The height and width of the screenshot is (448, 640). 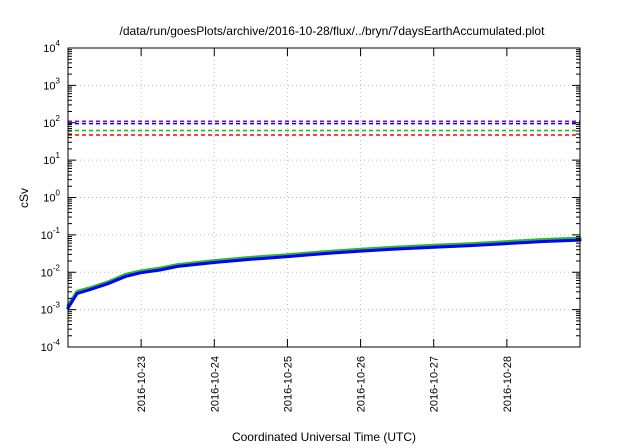 What do you see at coordinates (142, 384) in the screenshot?
I see `x-tick-label: 2016-10-23` at bounding box center [142, 384].